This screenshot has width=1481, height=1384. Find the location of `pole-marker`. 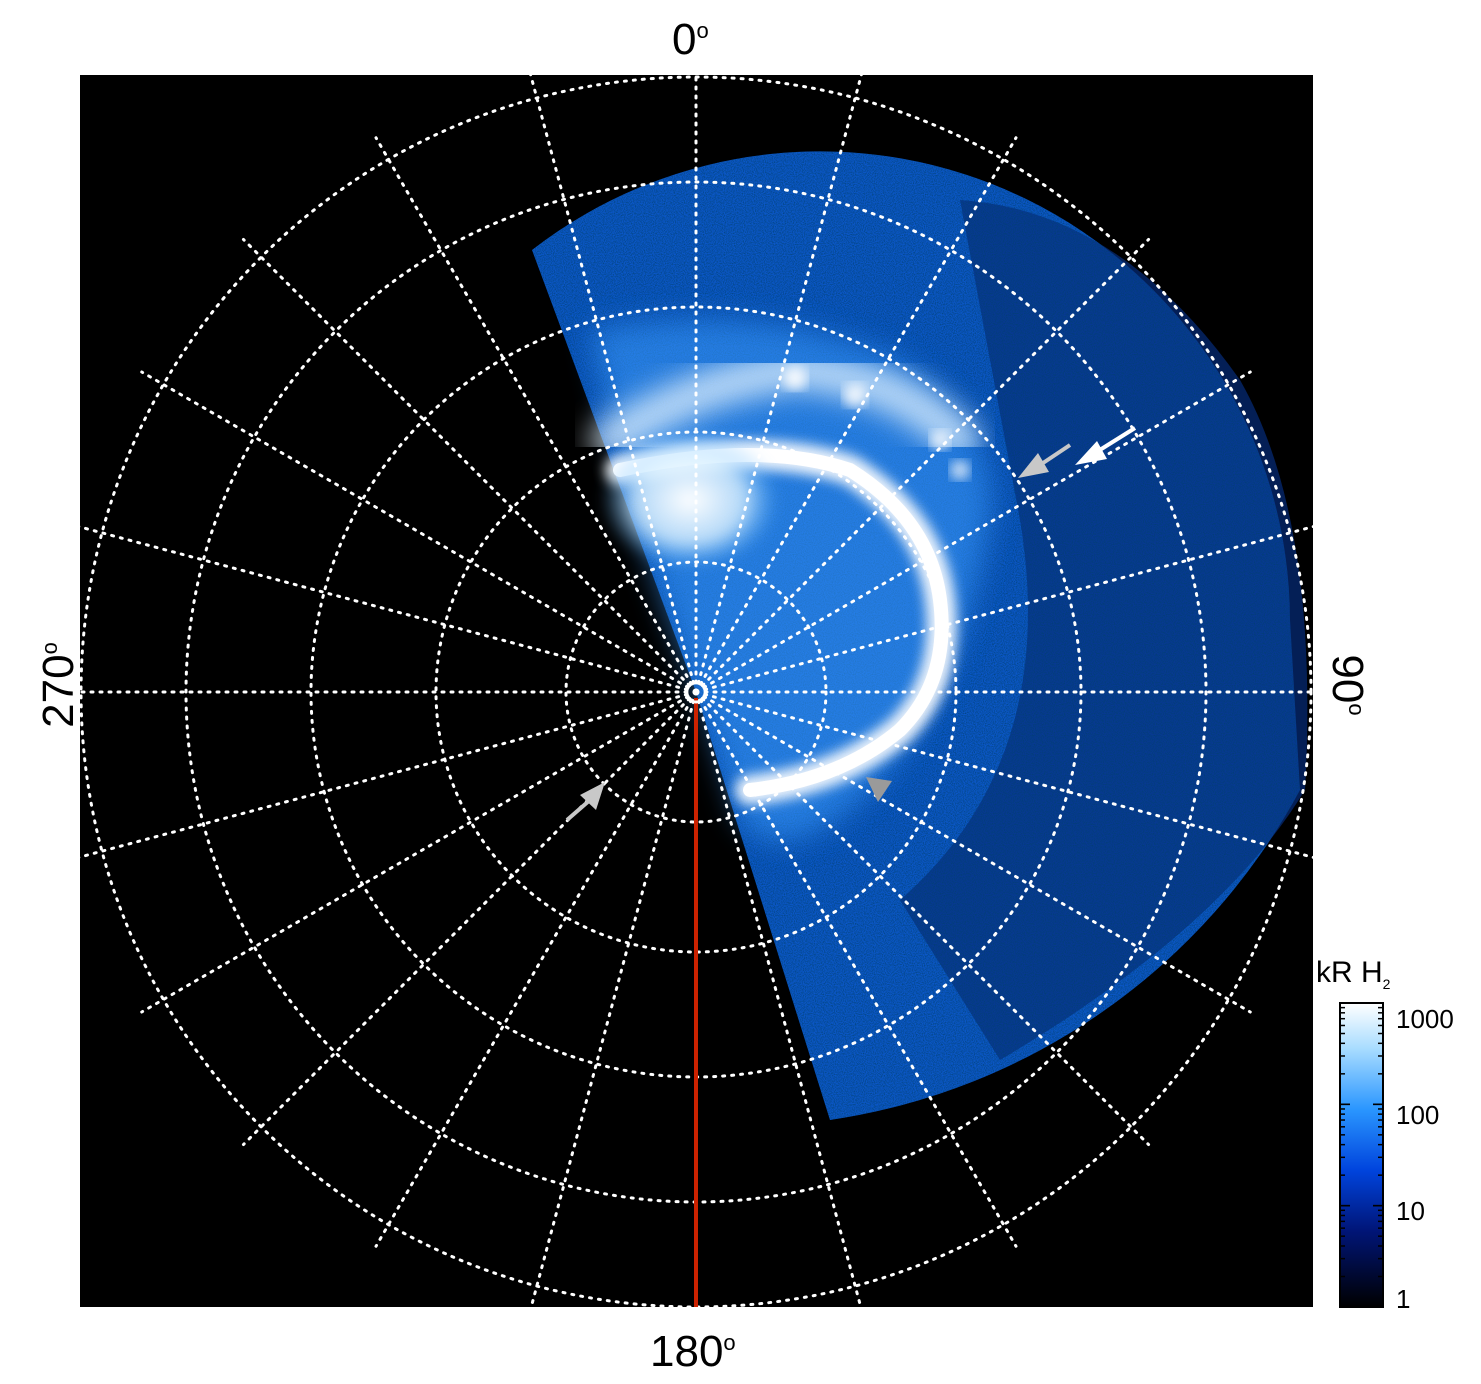

pole-marker is located at coordinates (696, 692).